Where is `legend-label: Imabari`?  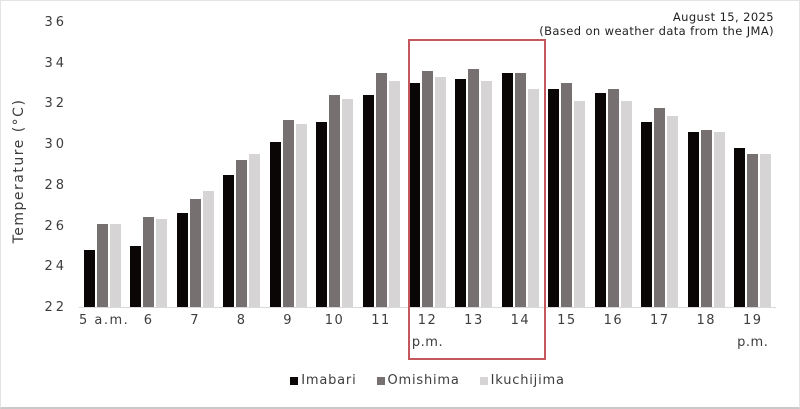 legend-label: Imabari is located at coordinates (329, 380).